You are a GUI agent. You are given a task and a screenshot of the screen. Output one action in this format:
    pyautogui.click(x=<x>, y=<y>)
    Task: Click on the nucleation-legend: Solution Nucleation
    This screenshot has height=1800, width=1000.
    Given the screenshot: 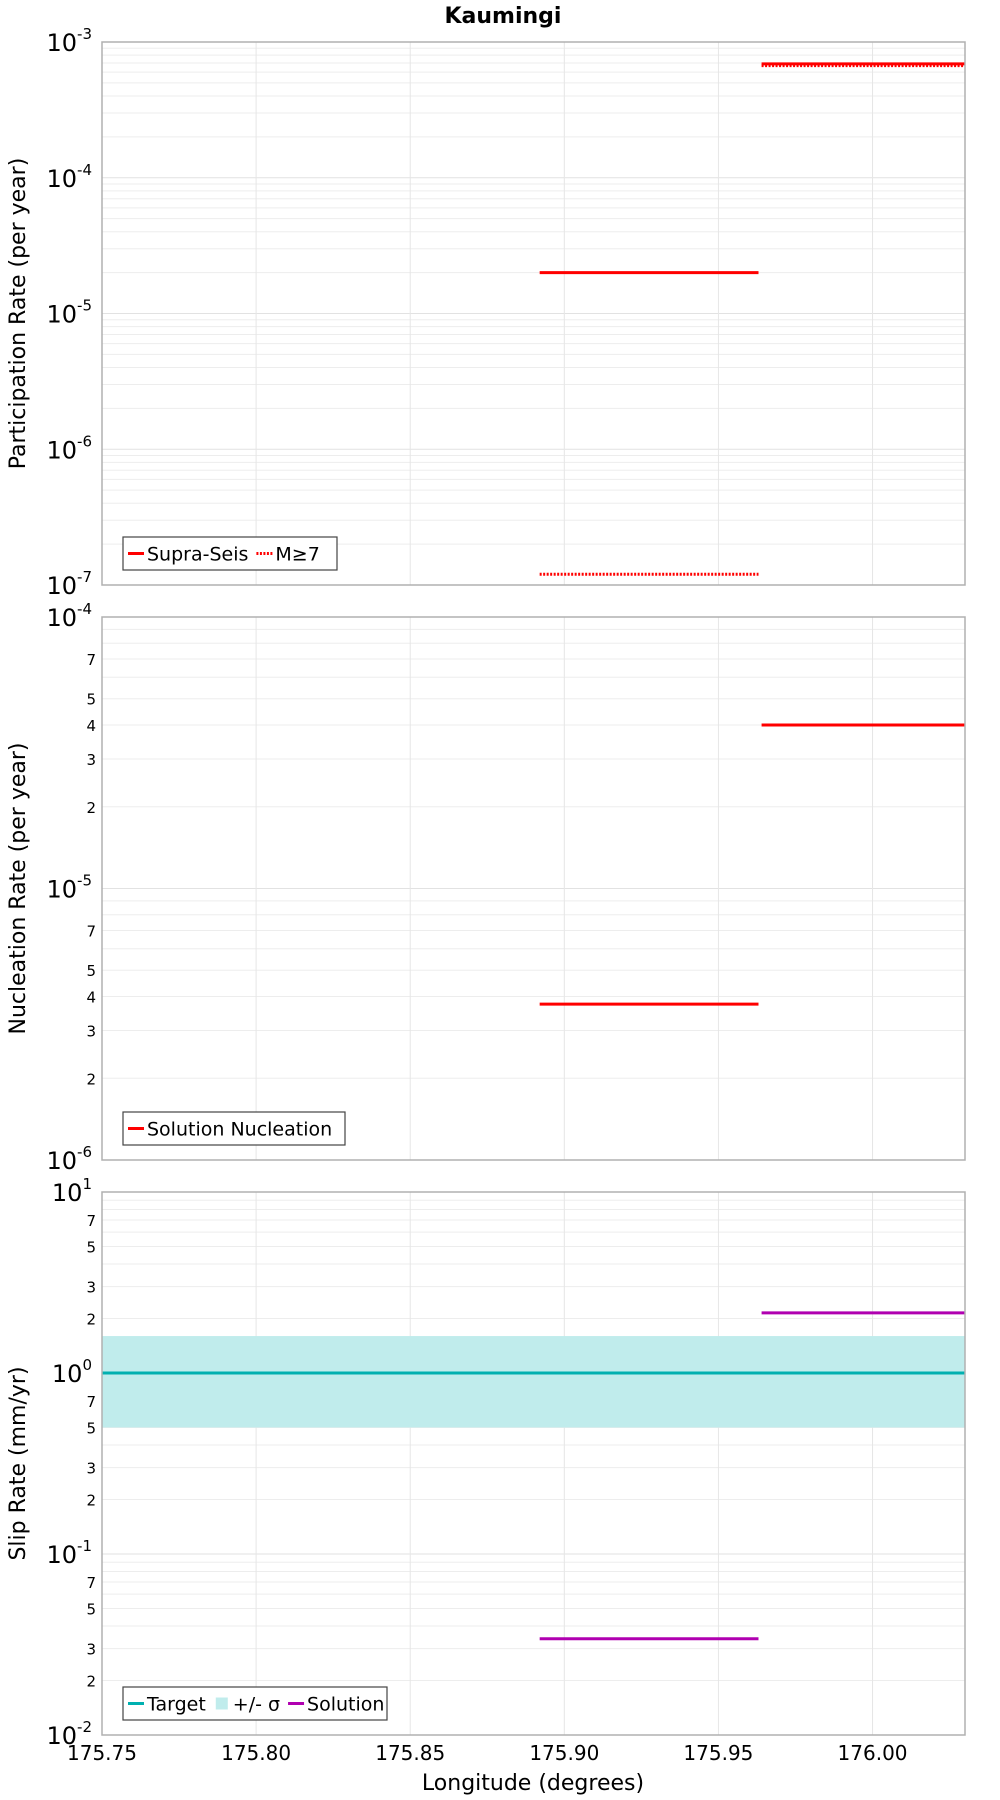 What is the action you would take?
    pyautogui.click(x=234, y=1128)
    